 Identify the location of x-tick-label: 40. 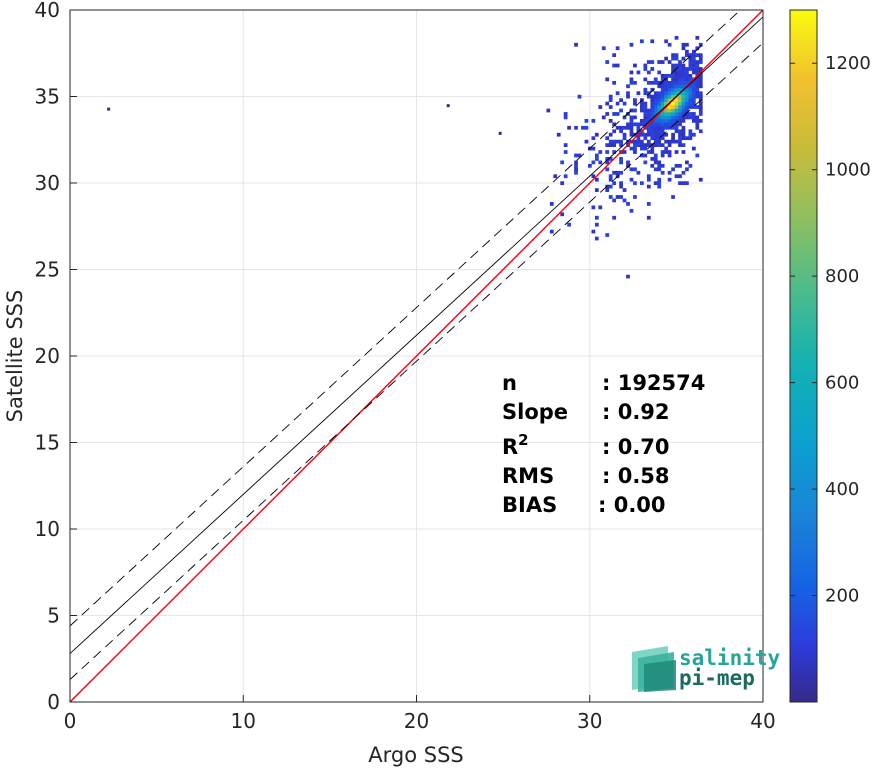
(762, 721).